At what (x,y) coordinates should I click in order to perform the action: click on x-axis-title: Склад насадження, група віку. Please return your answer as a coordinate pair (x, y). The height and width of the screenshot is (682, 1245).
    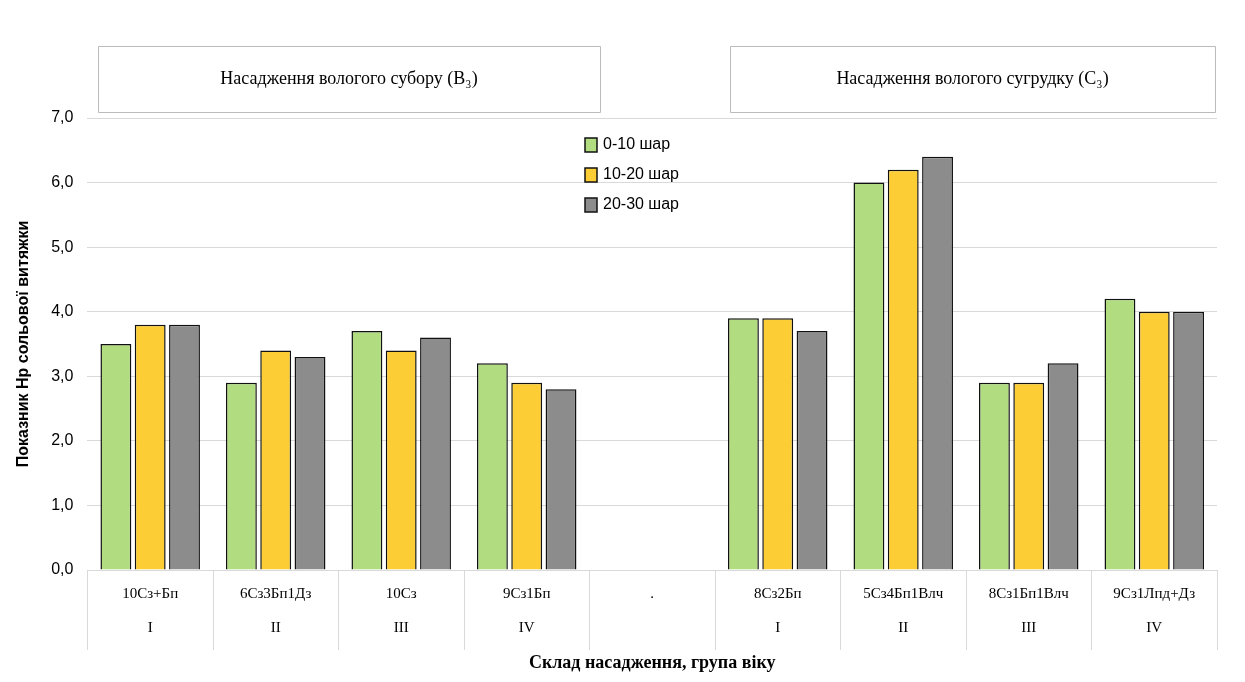
    Looking at the image, I should click on (652, 661).